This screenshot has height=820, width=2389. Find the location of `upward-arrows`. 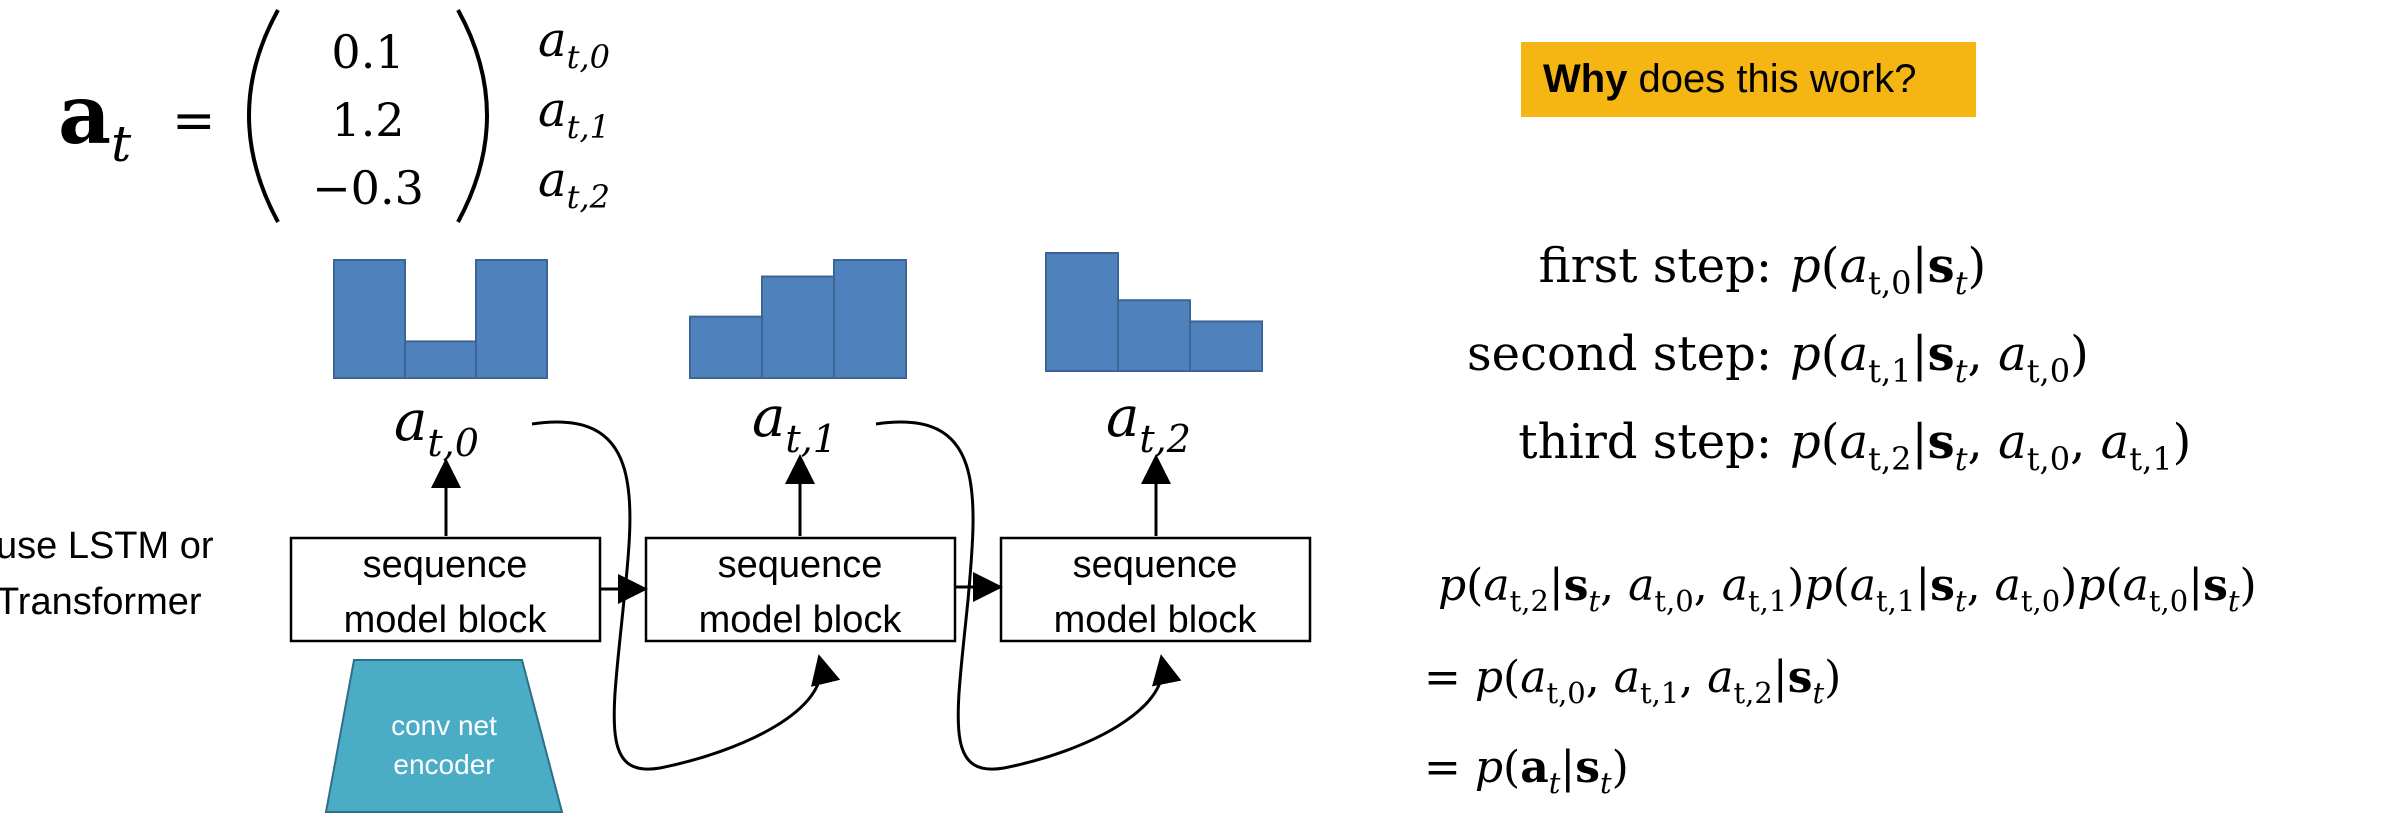

upward-arrows is located at coordinates (801, 495).